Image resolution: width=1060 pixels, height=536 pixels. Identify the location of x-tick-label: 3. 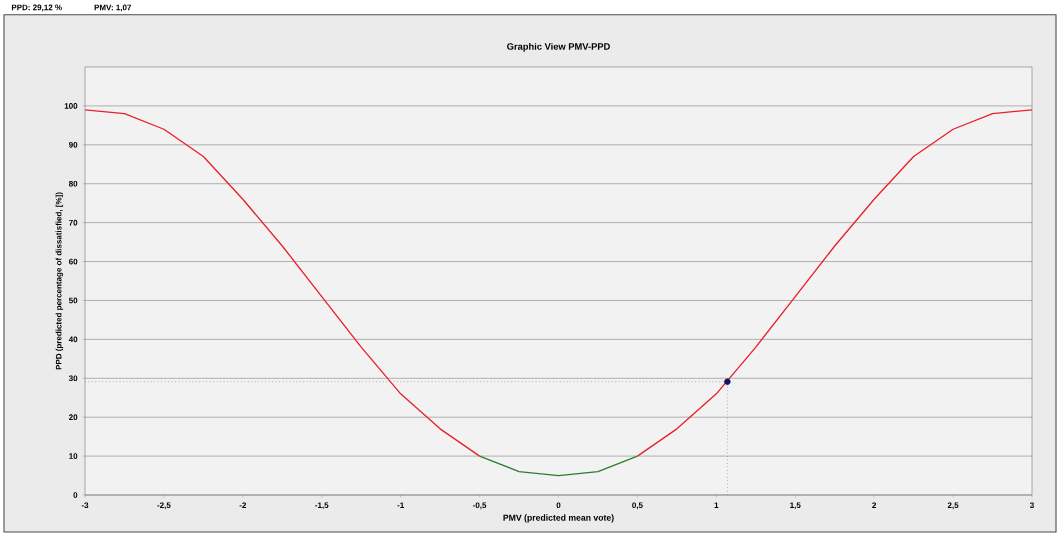
(1031, 505).